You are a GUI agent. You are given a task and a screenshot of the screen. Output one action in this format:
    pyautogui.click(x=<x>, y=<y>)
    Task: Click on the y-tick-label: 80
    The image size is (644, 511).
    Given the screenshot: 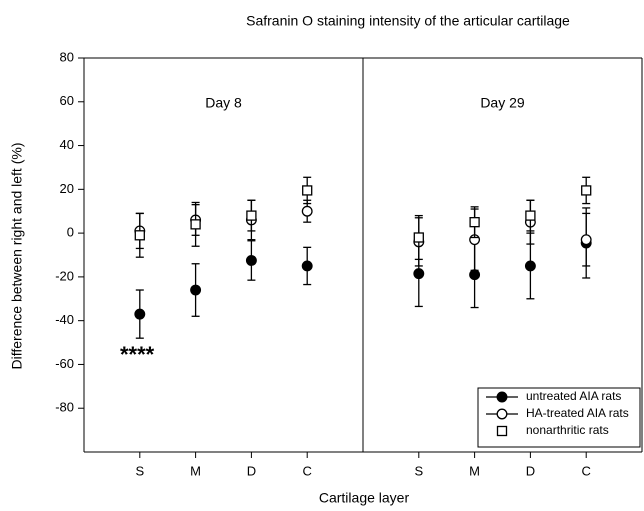 What is the action you would take?
    pyautogui.click(x=67, y=56)
    